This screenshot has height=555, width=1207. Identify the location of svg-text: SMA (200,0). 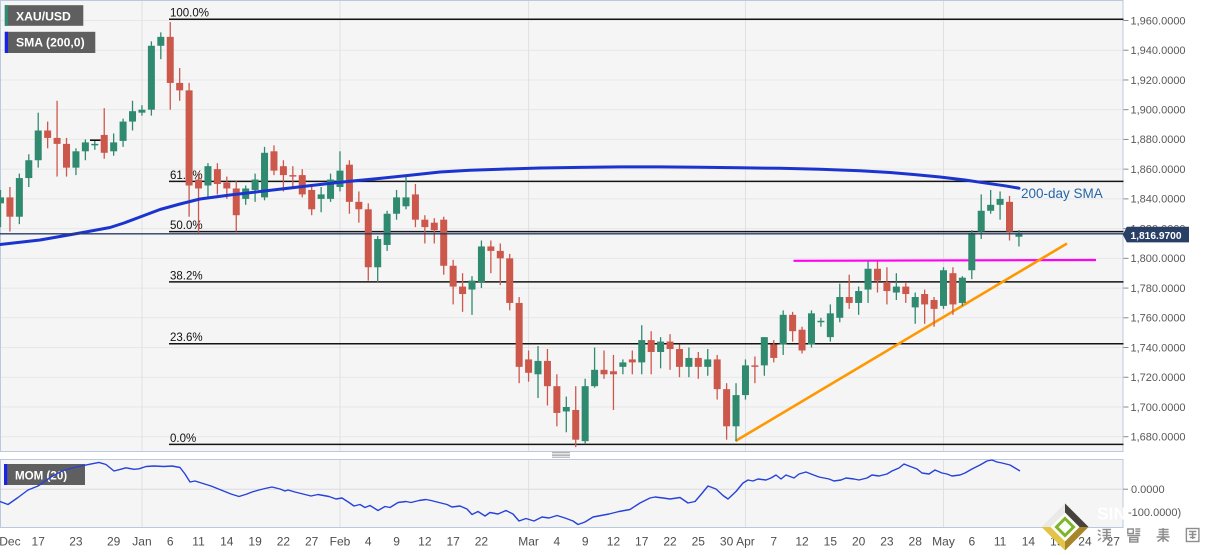
(50, 42).